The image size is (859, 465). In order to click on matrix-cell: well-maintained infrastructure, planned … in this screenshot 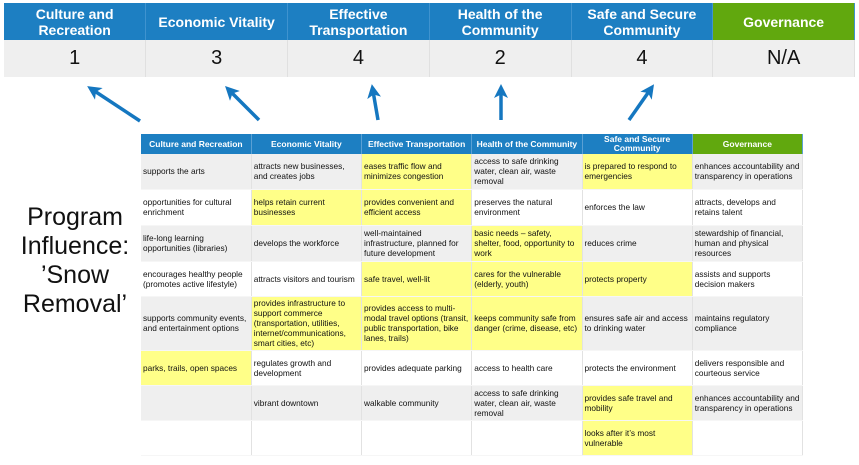, I will do `click(417, 243)`.